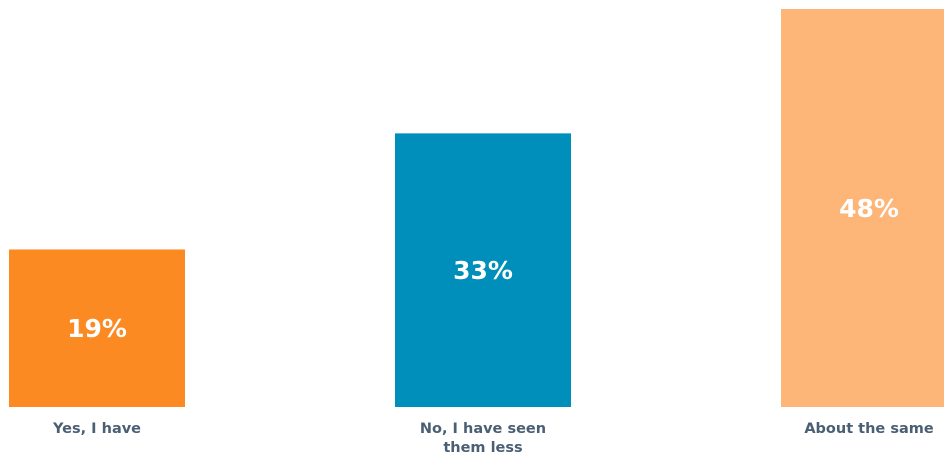 The width and height of the screenshot is (944, 460). Describe the element at coordinates (869, 208) in the screenshot. I see `bar-value-label-3: 48%` at that location.